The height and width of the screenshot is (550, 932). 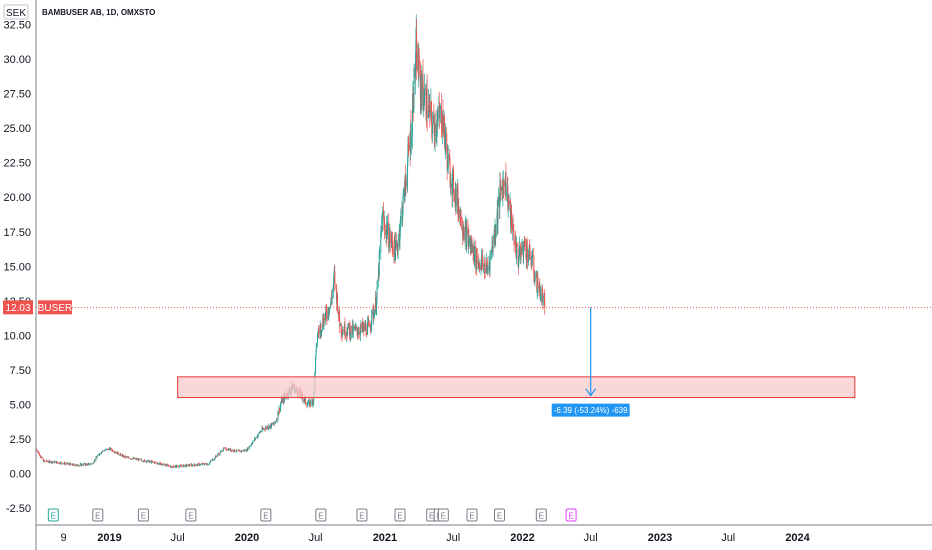 I want to click on x-tick-label: 2023, so click(x=660, y=538).